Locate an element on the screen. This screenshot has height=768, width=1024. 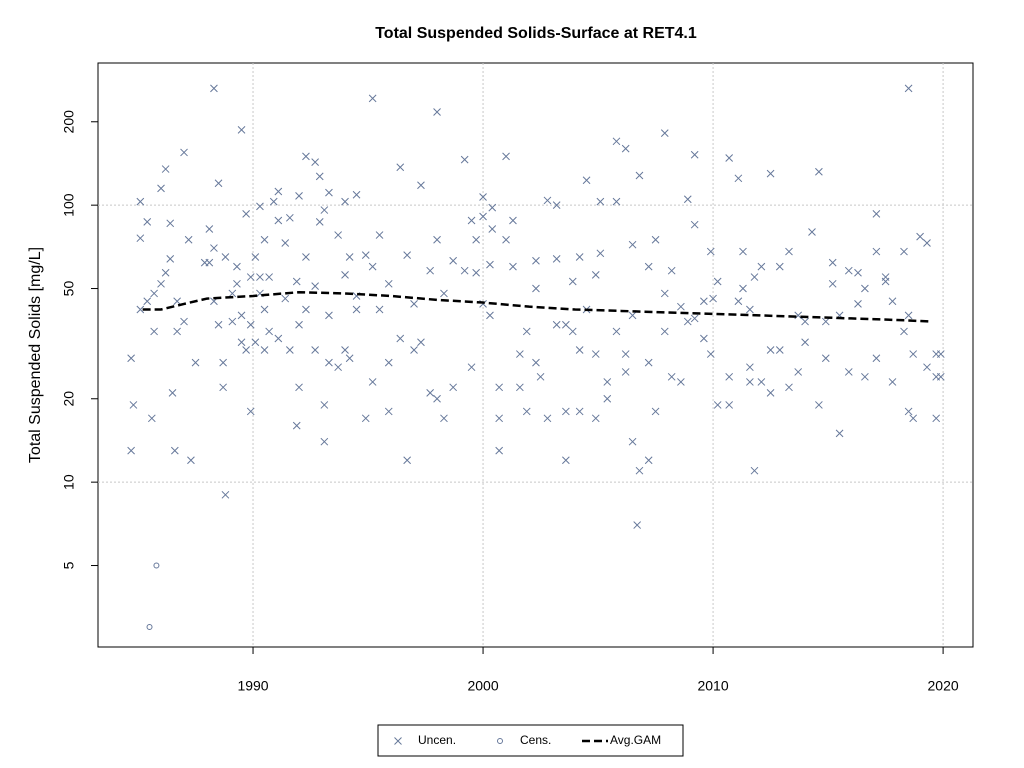
point-censored is located at coordinates (149, 626).